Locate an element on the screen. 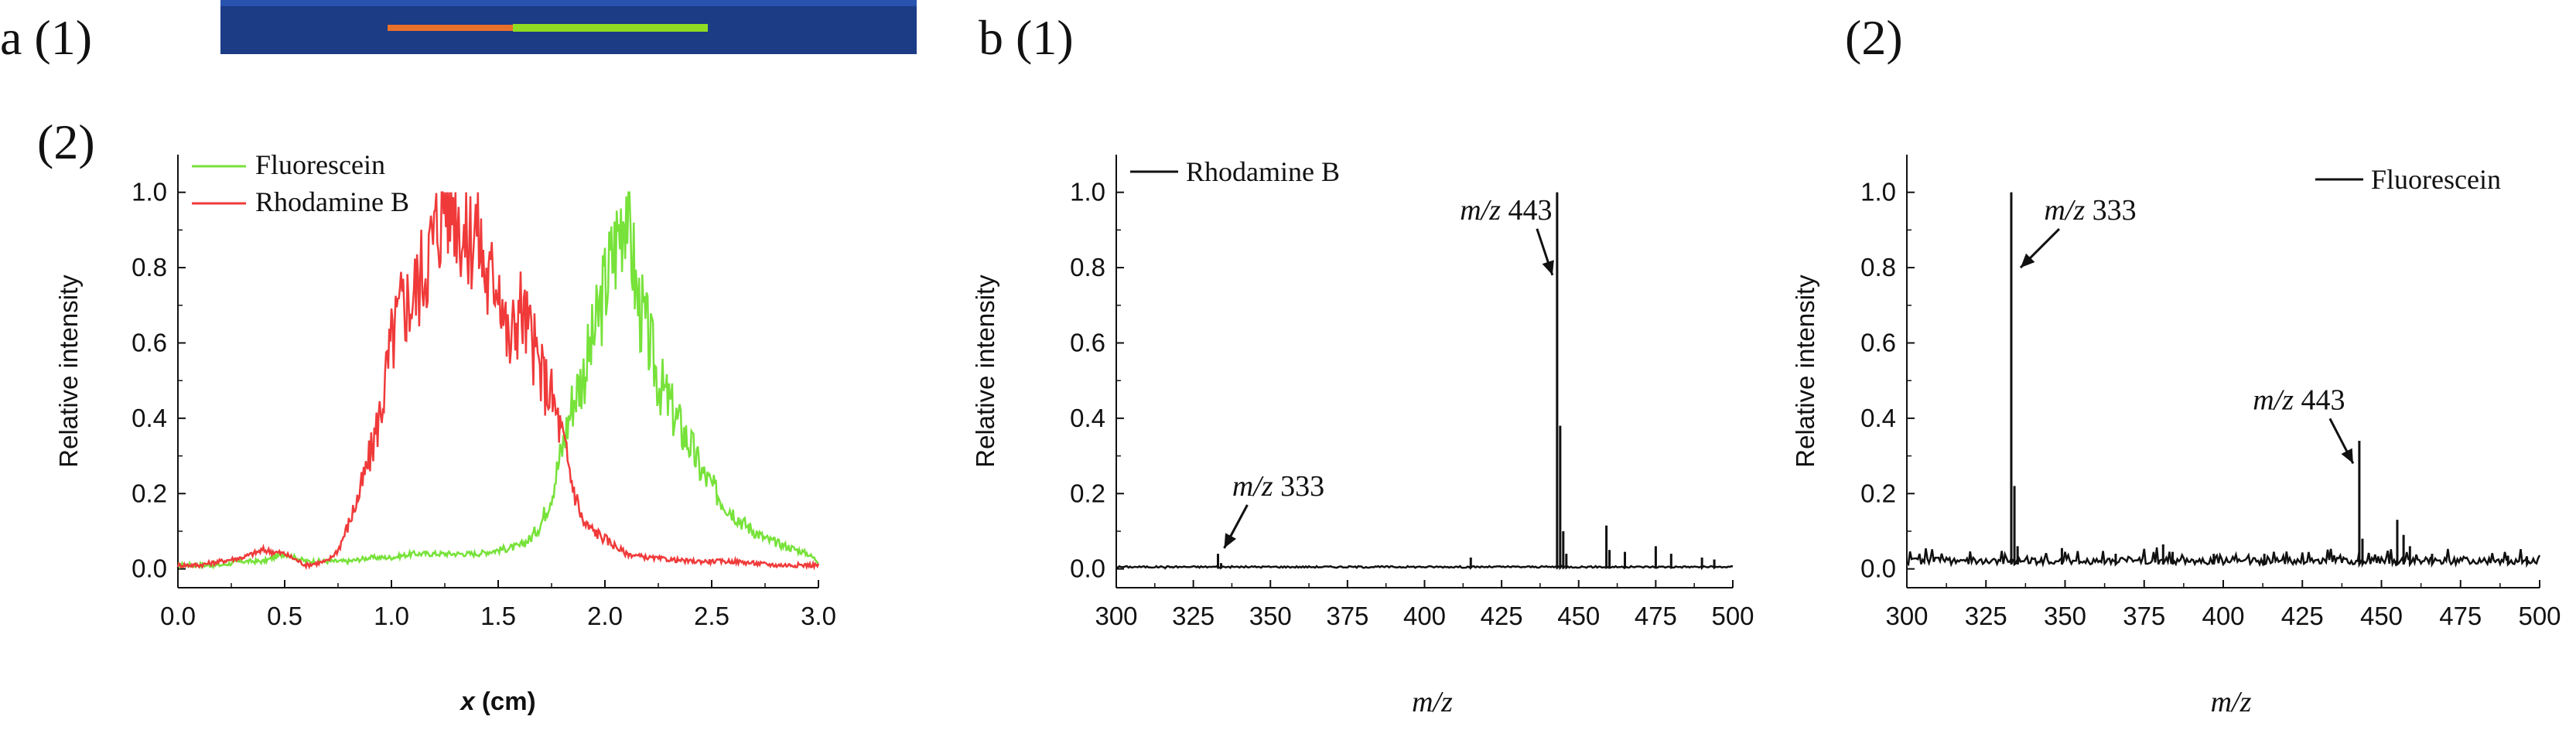 The width and height of the screenshot is (2576, 730). x-axis-label-var: x is located at coordinates (467, 701).